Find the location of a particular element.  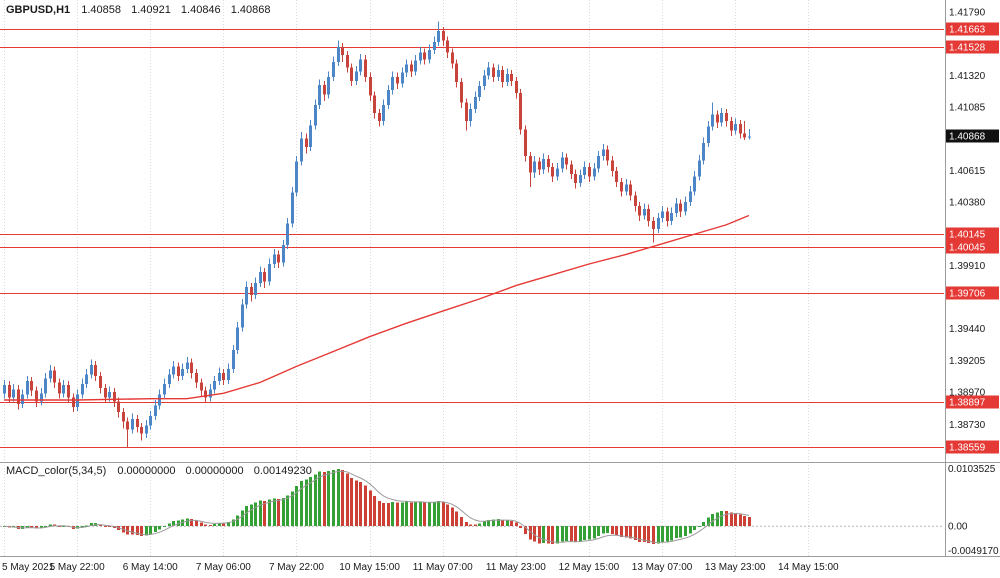

macd-axis: 0.0103525 0.00 -0.0049170 is located at coordinates (973, 510).